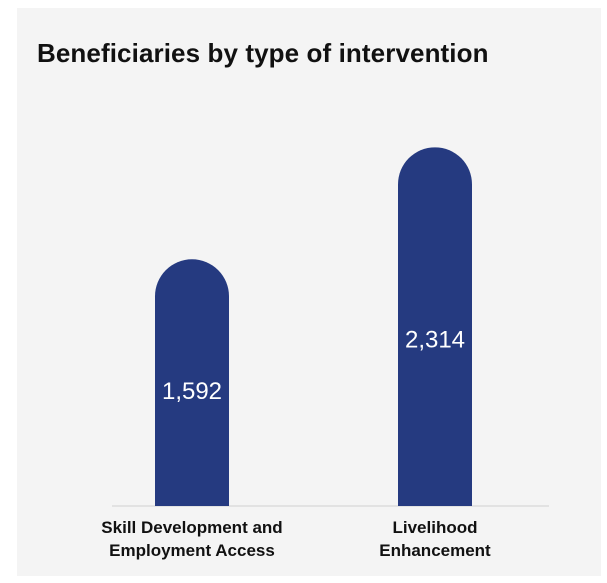  What do you see at coordinates (263, 53) in the screenshot?
I see `chart-title: Beneficiaries by type of intervention` at bounding box center [263, 53].